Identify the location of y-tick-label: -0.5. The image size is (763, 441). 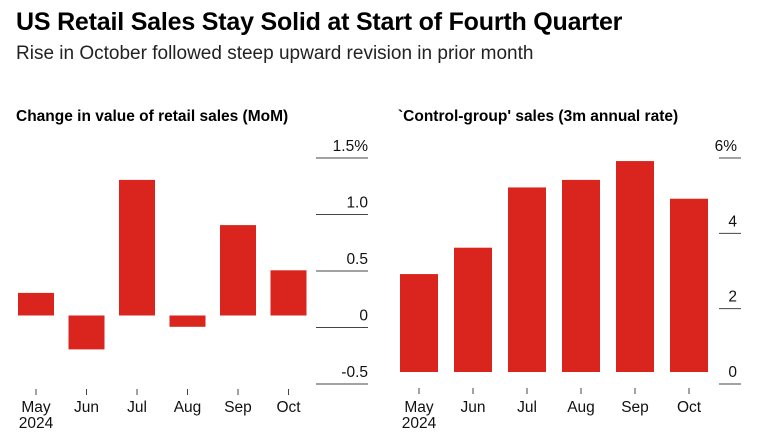
(354, 372).